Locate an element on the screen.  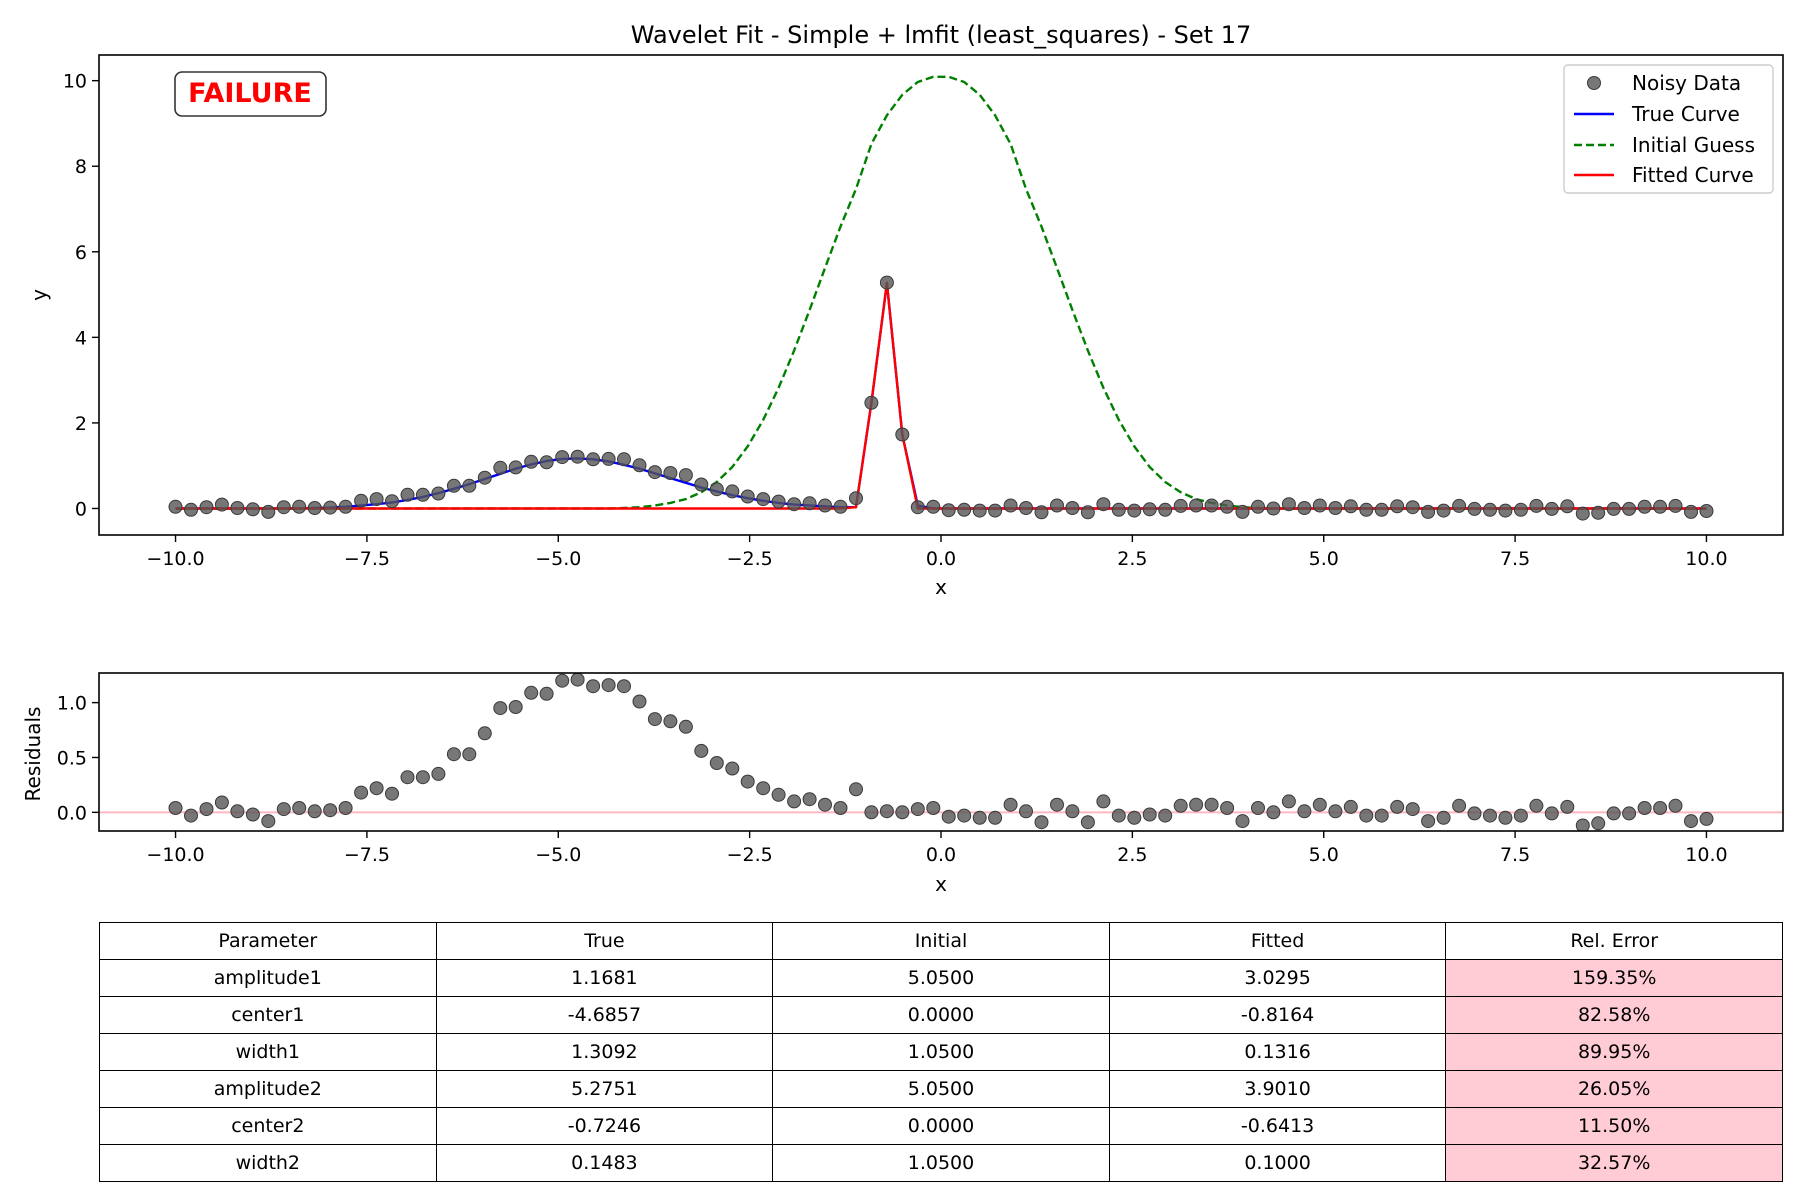
rel-error-cell: 11.50% is located at coordinates (1614, 1126).